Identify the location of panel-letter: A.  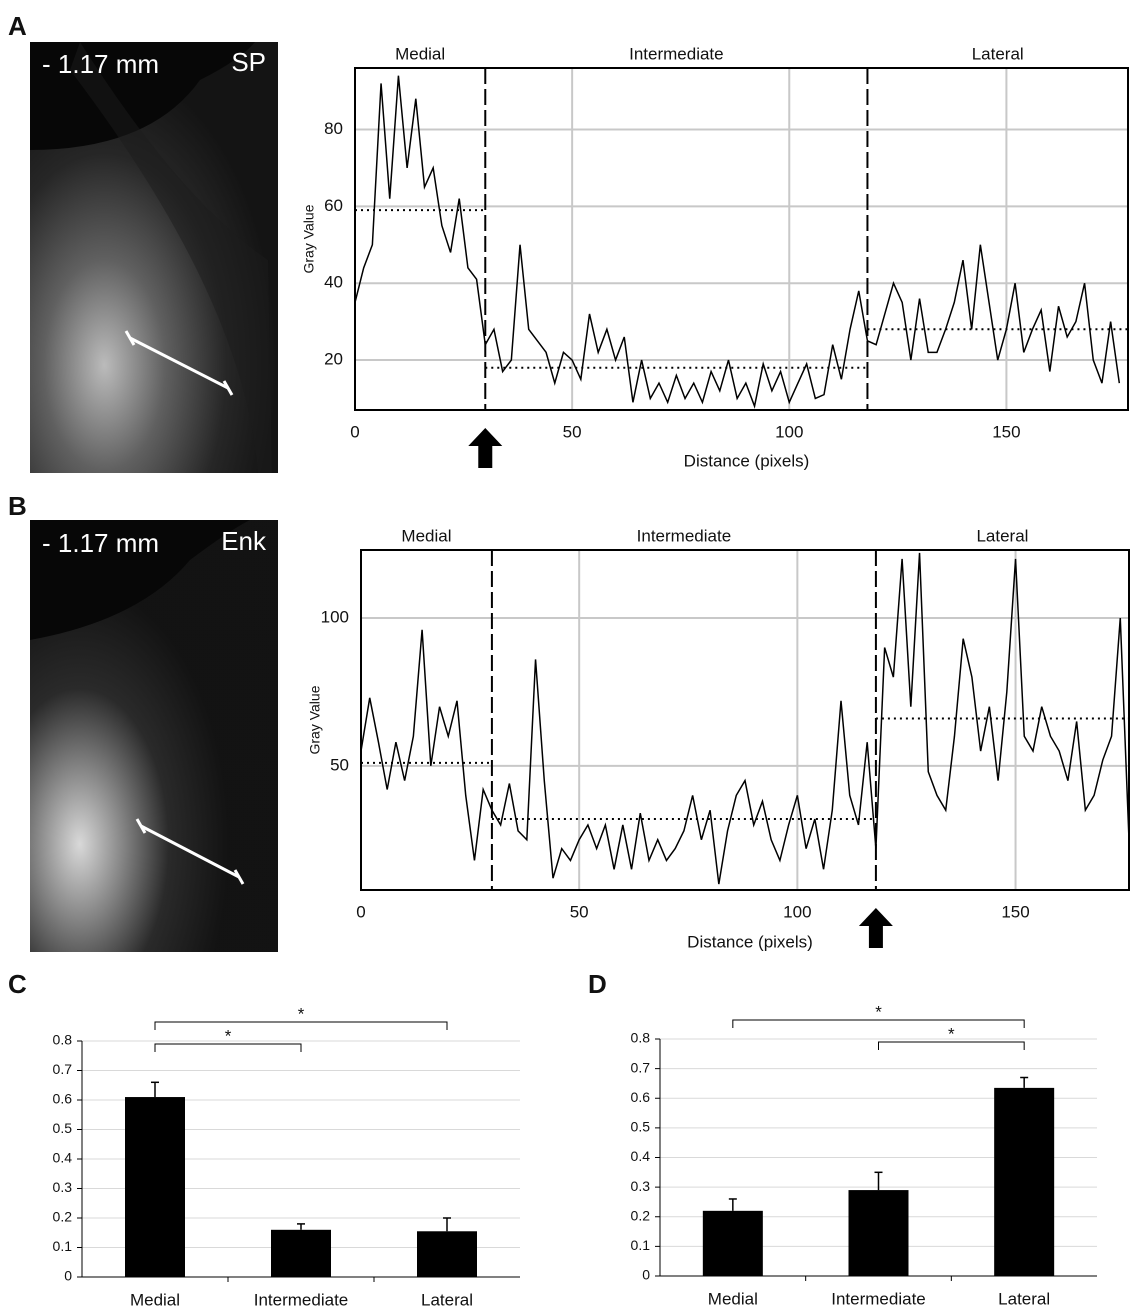
(17, 26).